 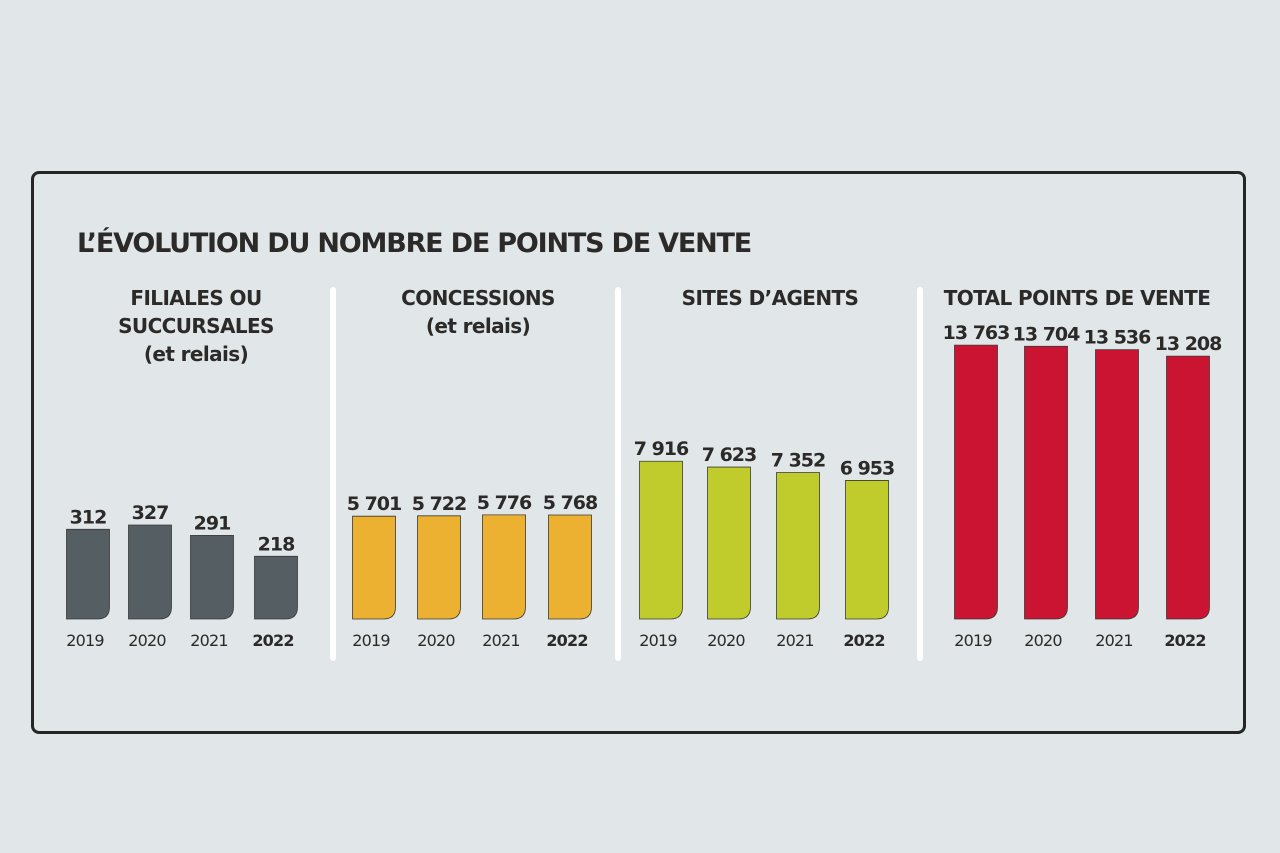 I want to click on bar-value-label: 312, so click(x=88, y=517).